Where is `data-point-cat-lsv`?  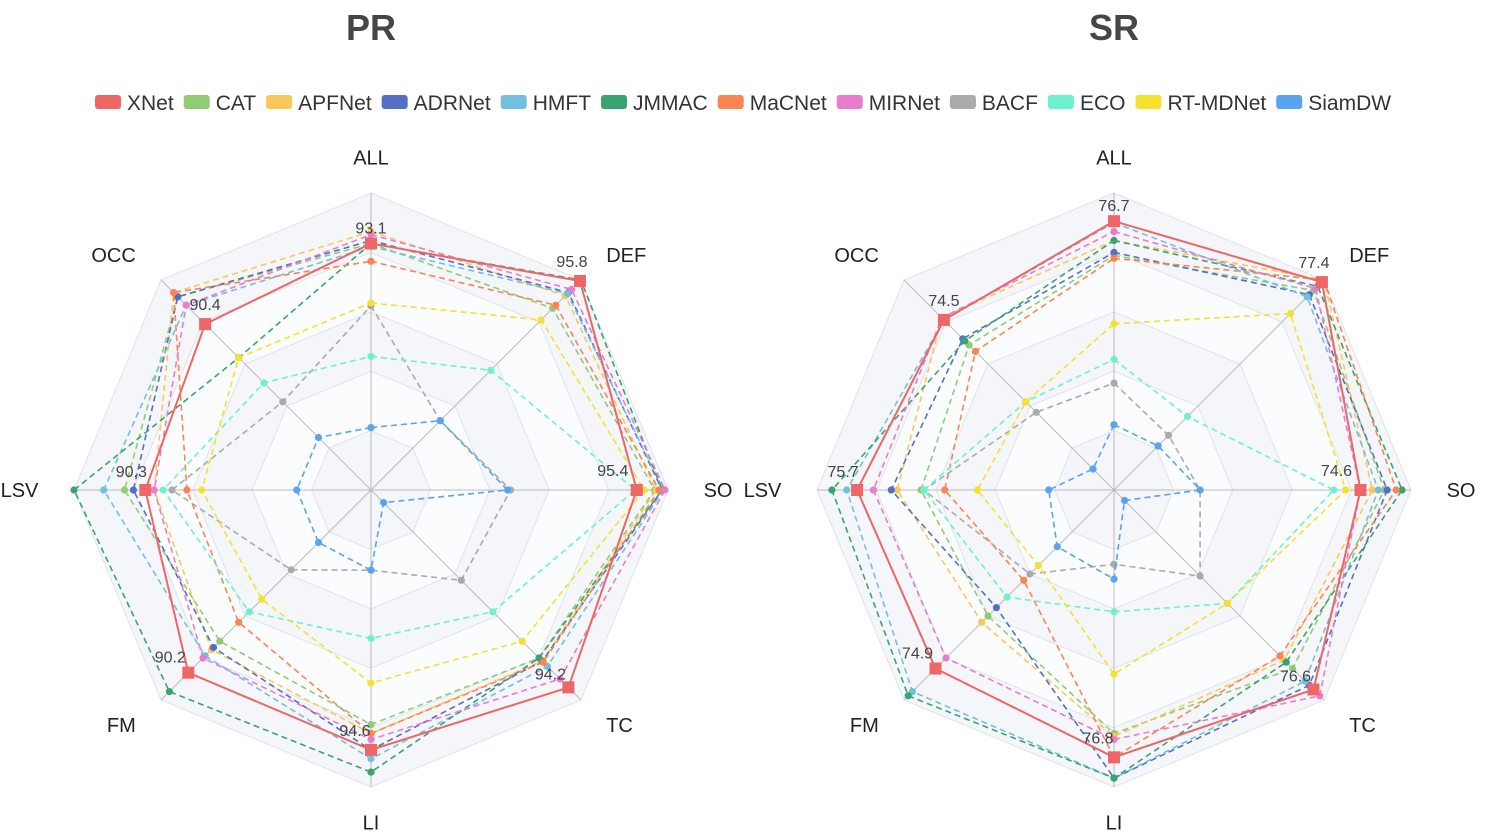
data-point-cat-lsv is located at coordinates (124, 490).